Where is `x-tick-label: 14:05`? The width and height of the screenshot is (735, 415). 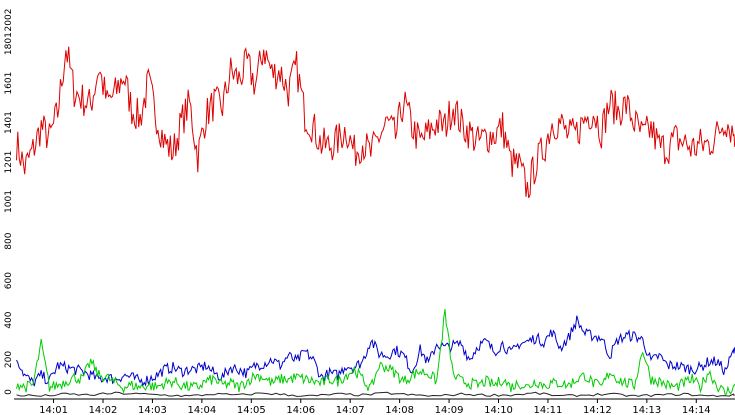
x-tick-label: 14:05 is located at coordinates (251, 410).